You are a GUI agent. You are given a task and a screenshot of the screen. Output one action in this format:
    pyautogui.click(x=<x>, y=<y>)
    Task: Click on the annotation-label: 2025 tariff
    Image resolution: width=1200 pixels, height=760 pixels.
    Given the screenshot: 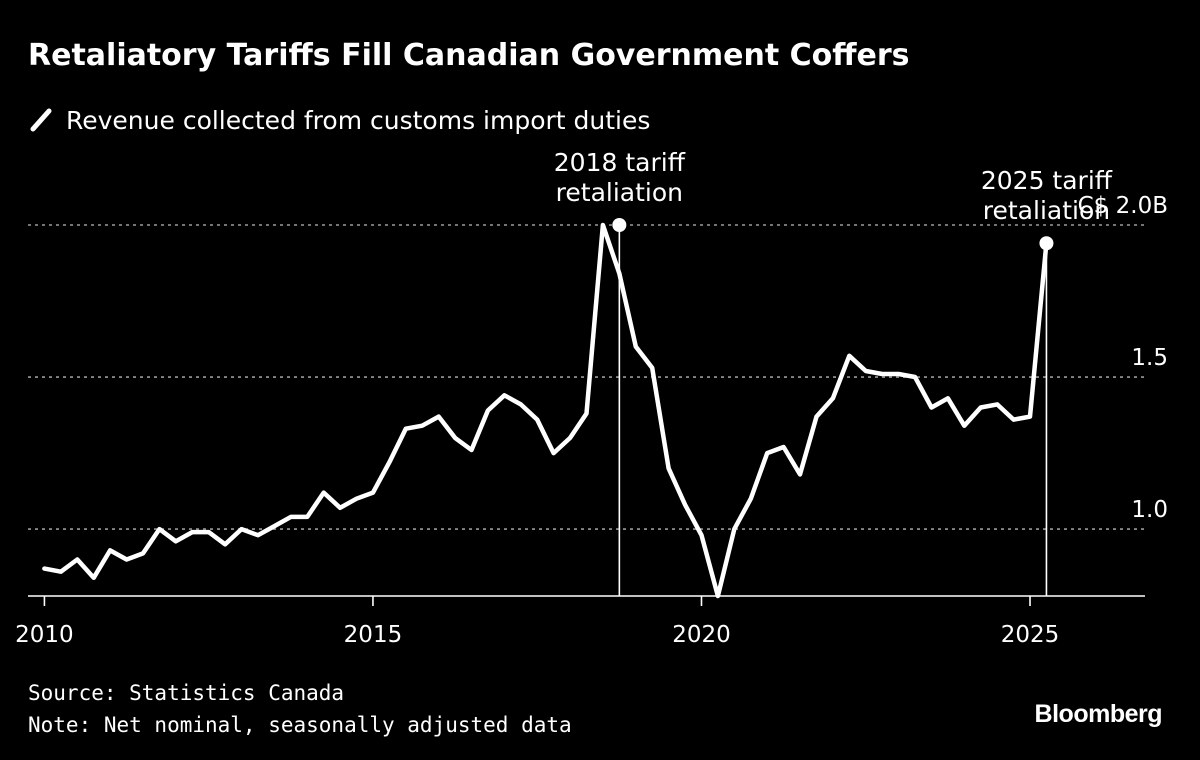 What is the action you would take?
    pyautogui.click(x=1047, y=180)
    